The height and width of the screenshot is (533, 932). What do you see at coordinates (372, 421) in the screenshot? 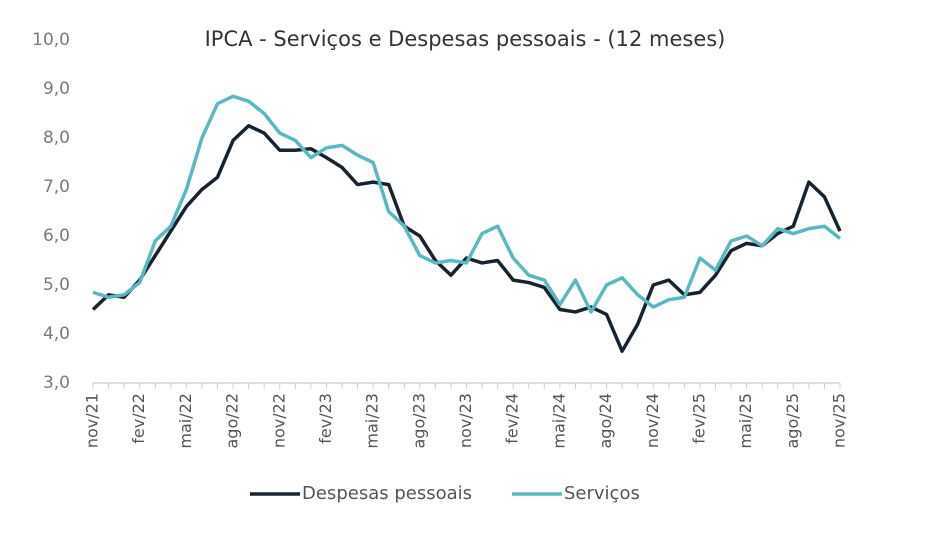
I see `x-tick-label: mai/23` at bounding box center [372, 421].